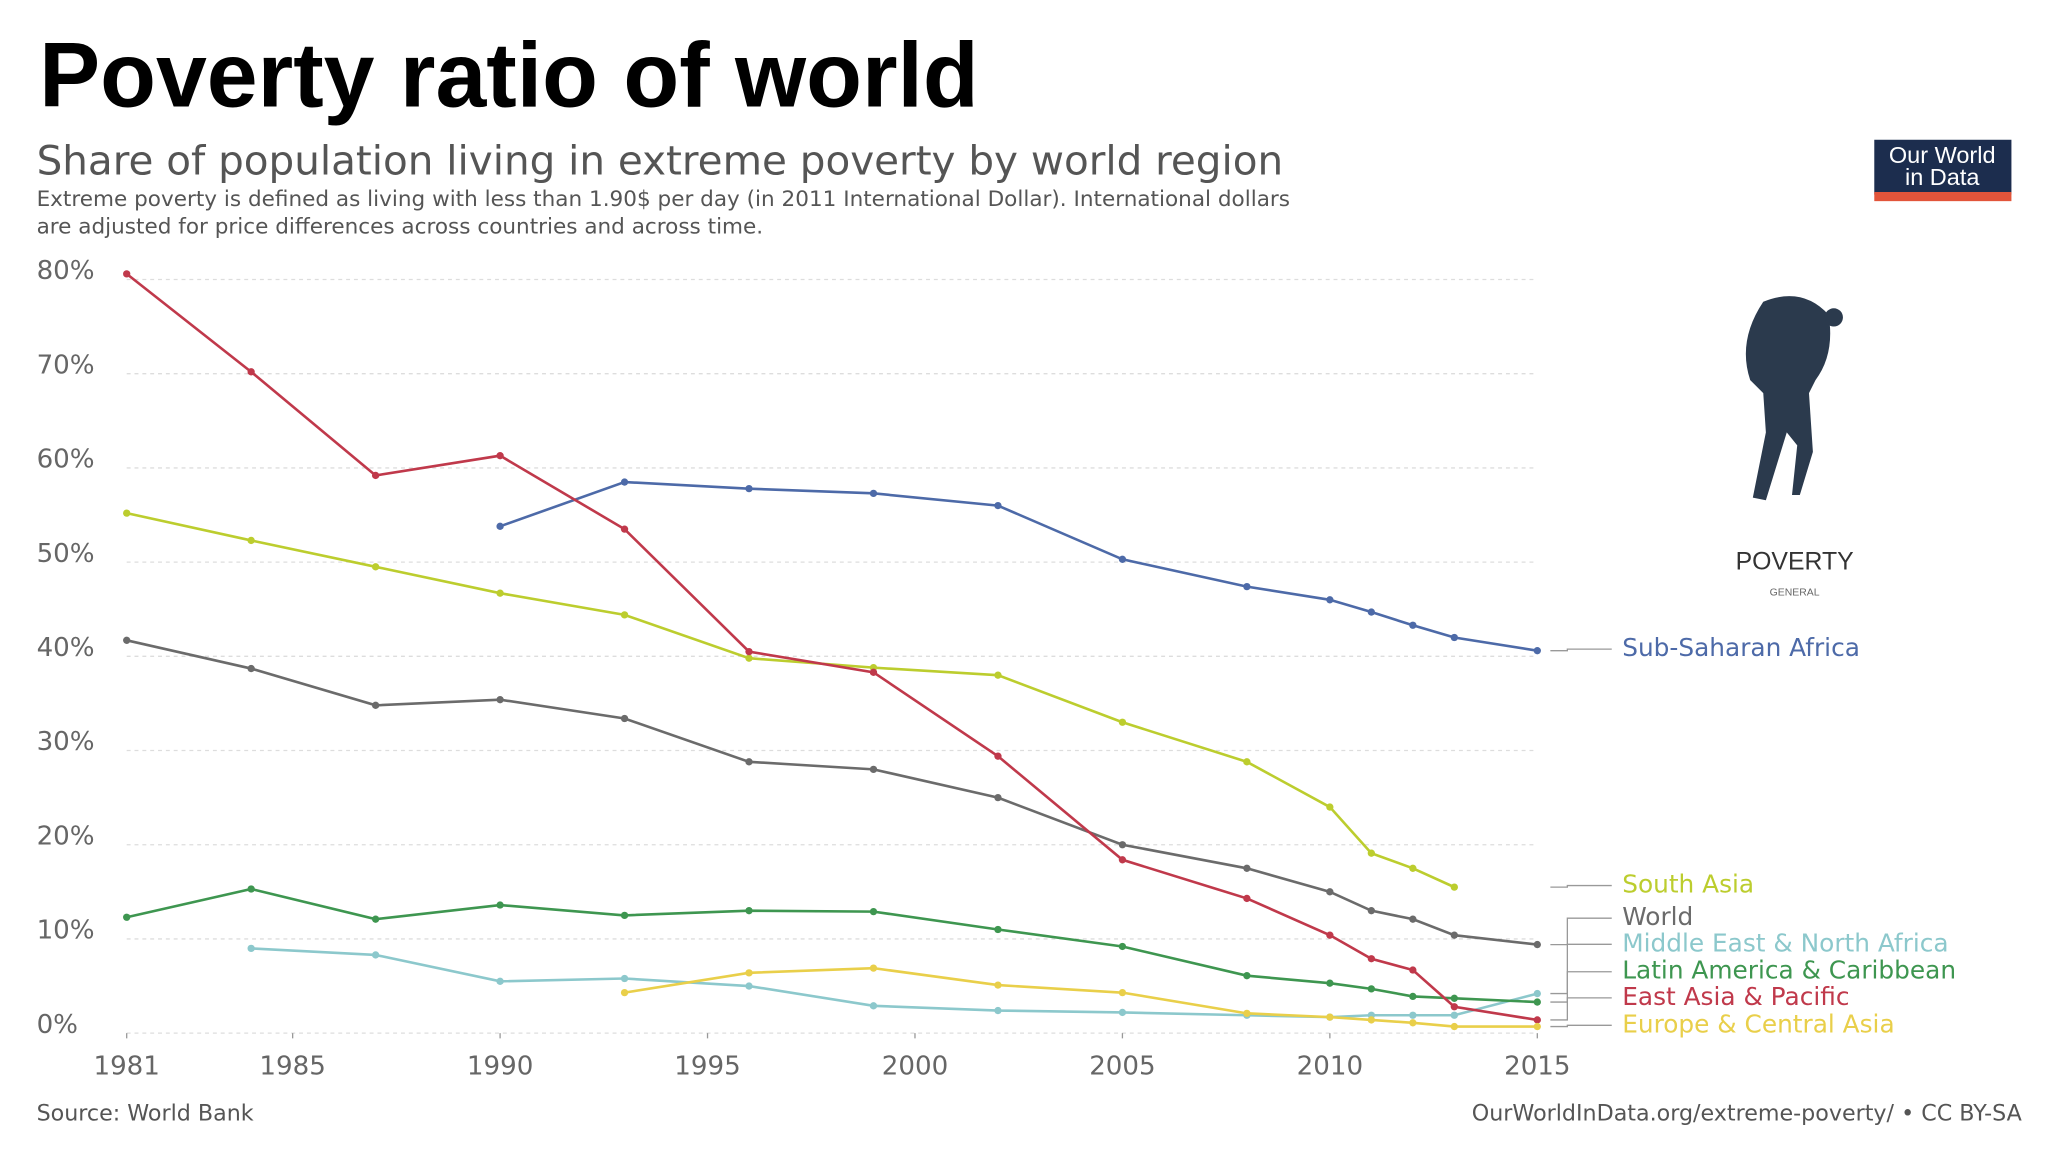 This screenshot has width=2048, height=1152. Describe the element at coordinates (66, 931) in the screenshot. I see `y-tick-label: 10%` at that location.